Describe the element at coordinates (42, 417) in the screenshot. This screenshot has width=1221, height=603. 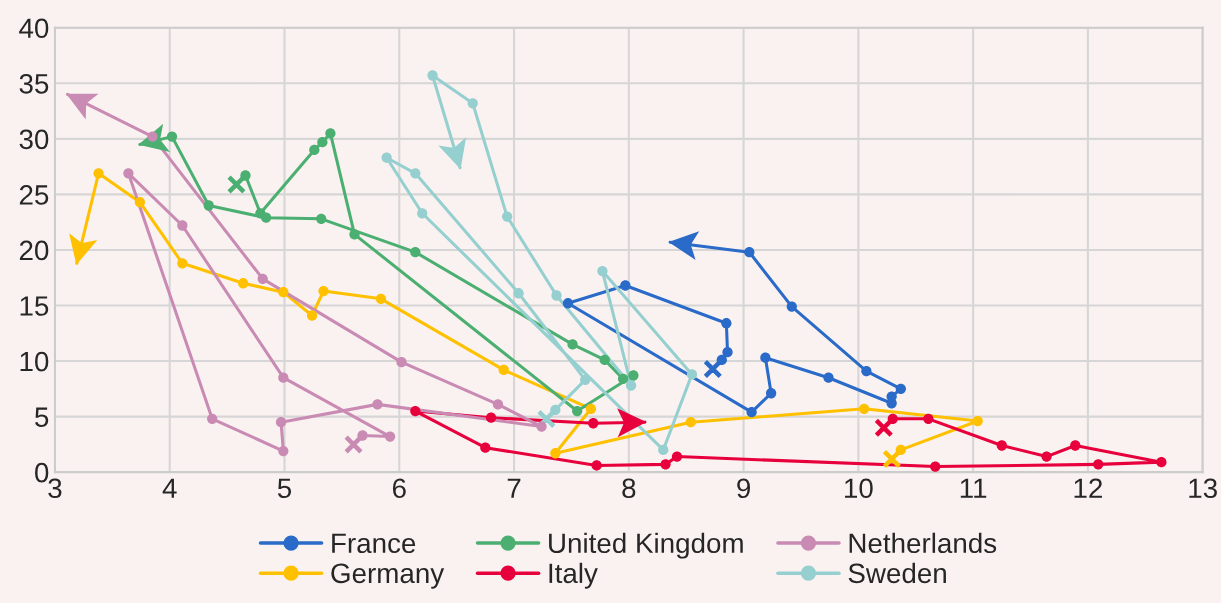
I see `y-tick-label: 5` at that location.